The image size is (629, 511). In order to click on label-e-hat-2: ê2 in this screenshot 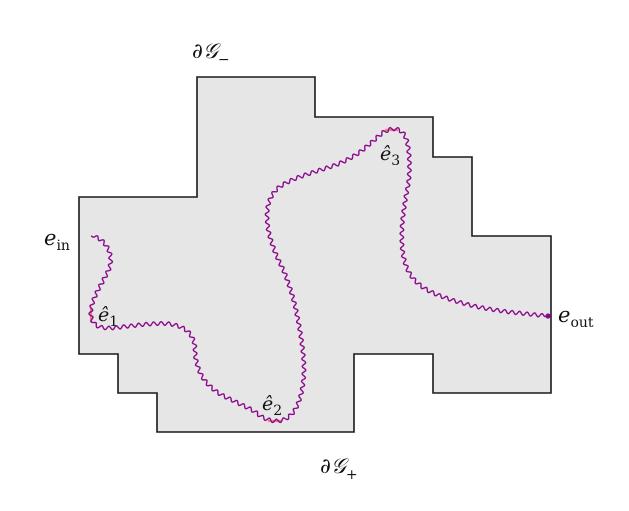, I will do `click(272, 406)`.